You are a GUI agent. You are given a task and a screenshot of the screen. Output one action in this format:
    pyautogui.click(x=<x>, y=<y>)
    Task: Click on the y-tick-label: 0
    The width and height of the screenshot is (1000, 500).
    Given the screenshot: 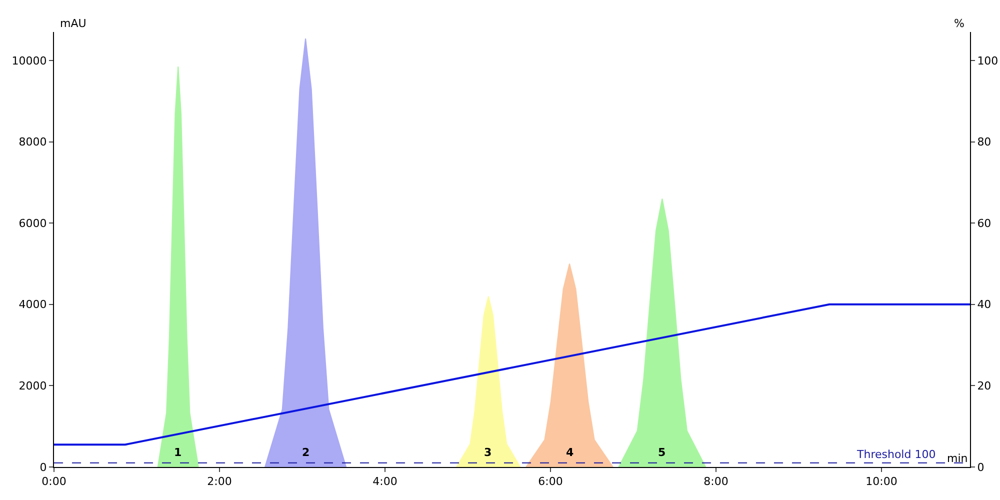 What is the action you would take?
    pyautogui.click(x=43, y=467)
    